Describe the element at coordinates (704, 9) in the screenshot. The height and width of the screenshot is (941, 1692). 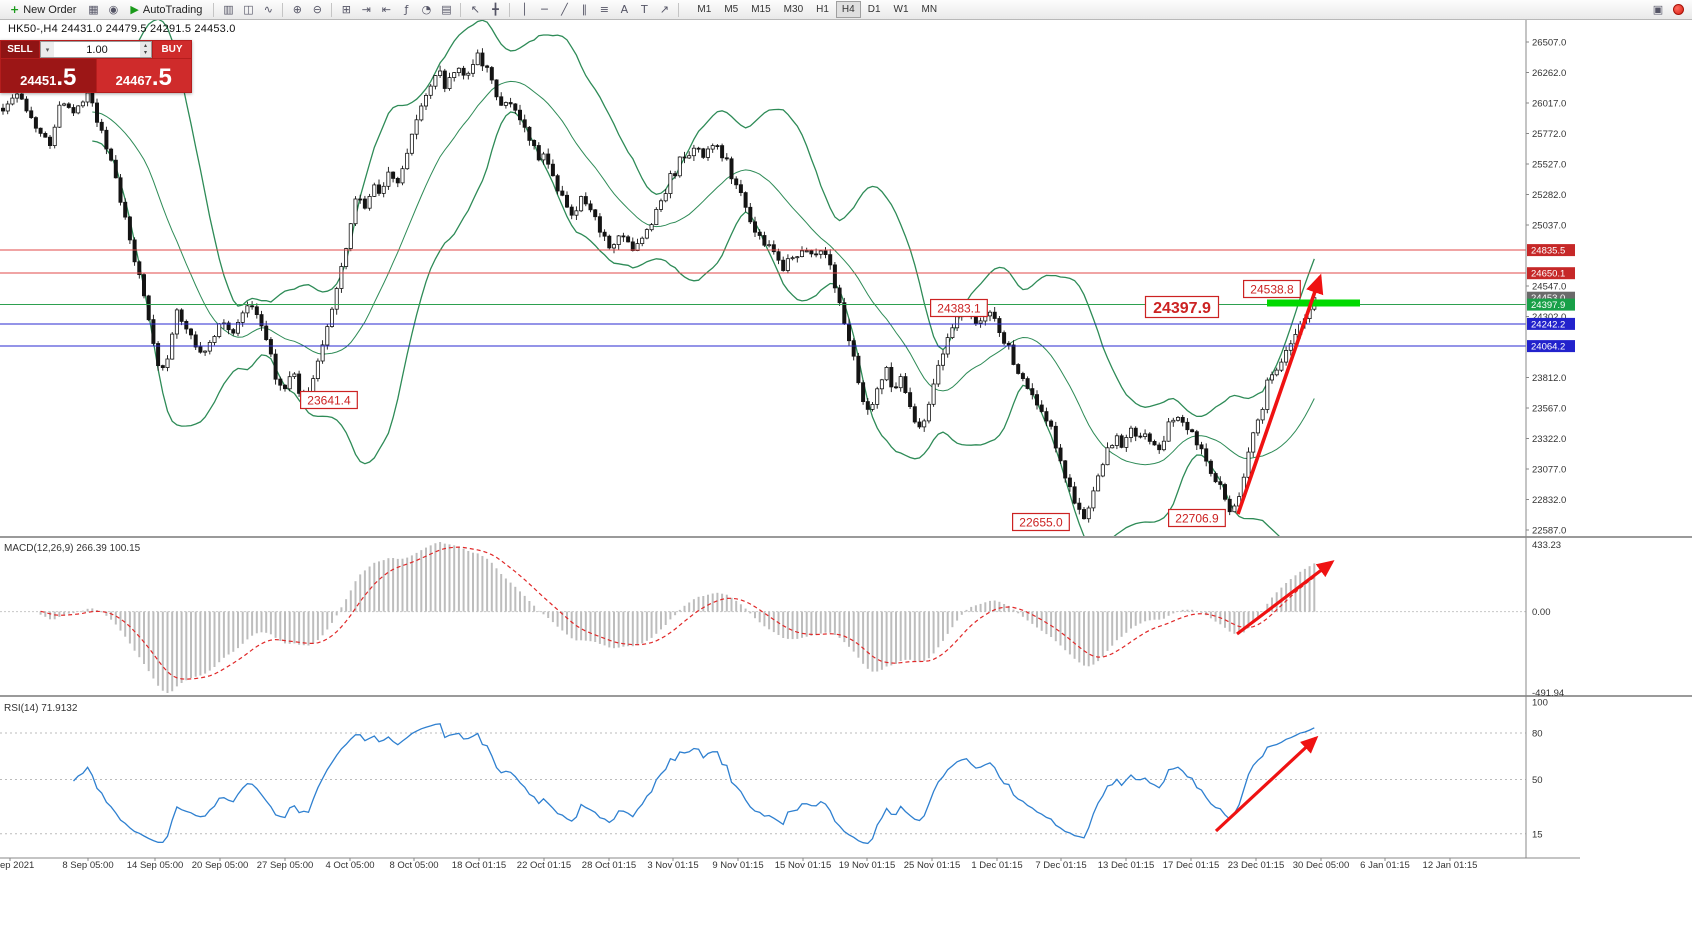
I see `timeframe-button-M1: M1` at that location.